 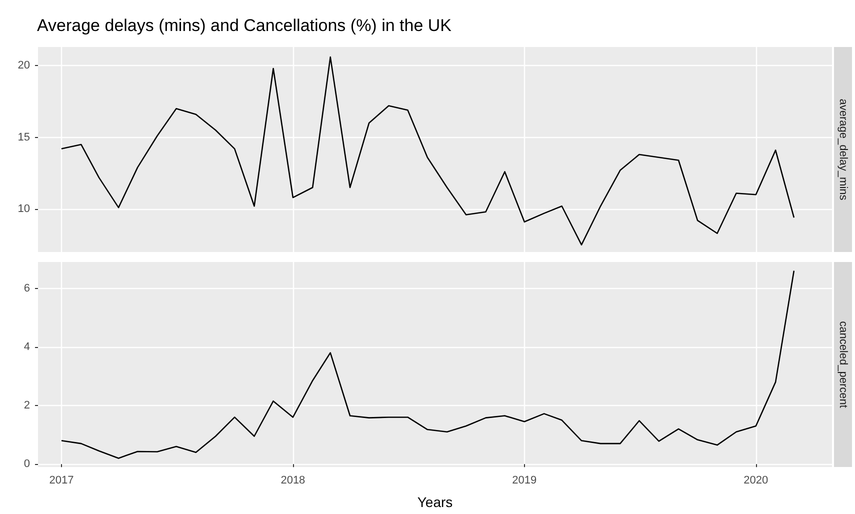 What do you see at coordinates (293, 480) in the screenshot?
I see `x-tick-label: 2018` at bounding box center [293, 480].